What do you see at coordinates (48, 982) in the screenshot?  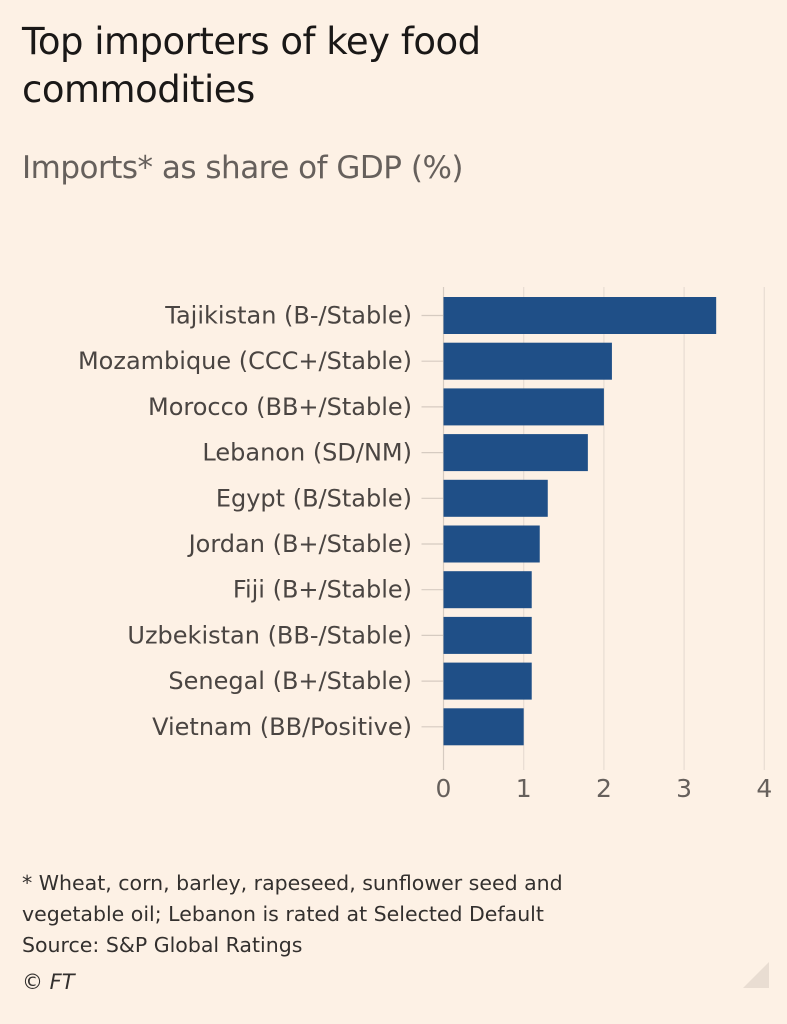 I see `copyright: © FT` at bounding box center [48, 982].